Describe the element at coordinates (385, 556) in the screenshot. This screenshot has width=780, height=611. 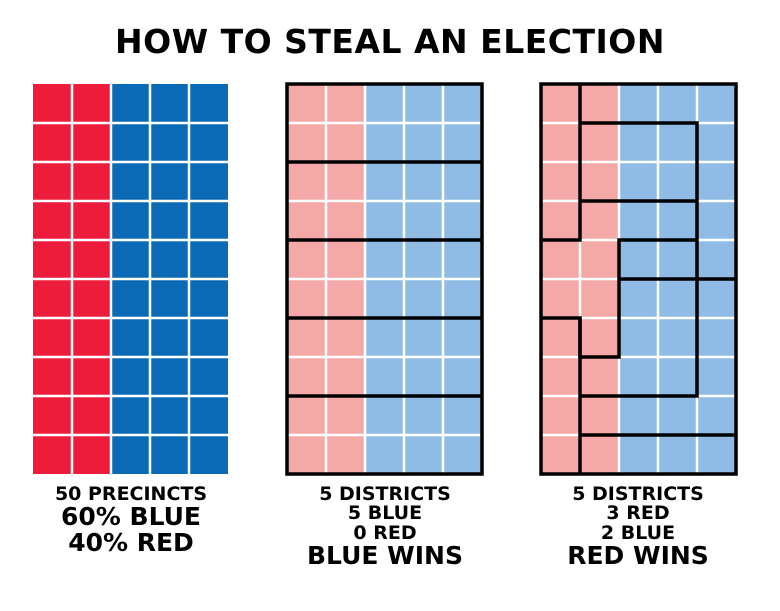
I see `caption-fair-line-4: BLUE WINS` at that location.